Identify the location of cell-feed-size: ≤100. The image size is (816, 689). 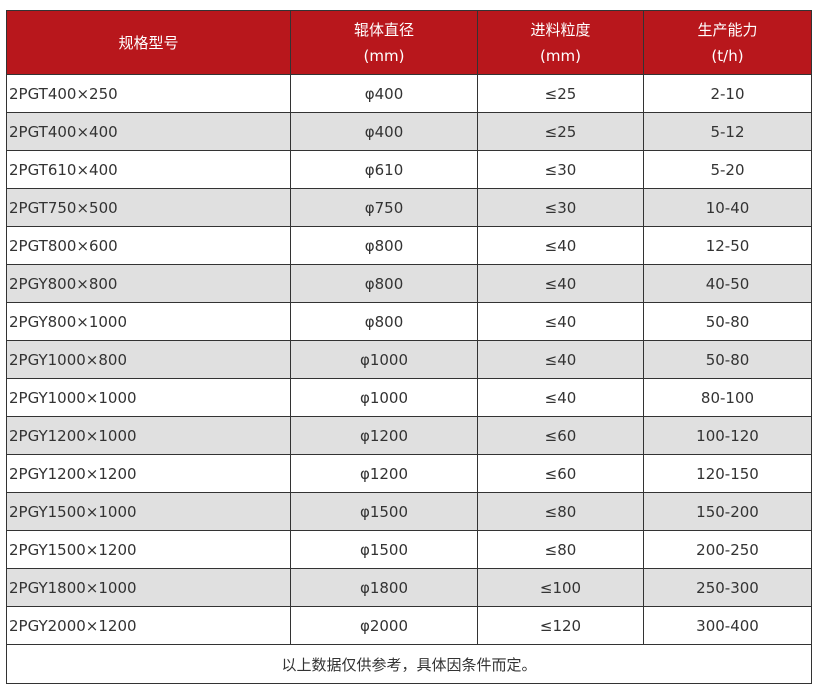
(560, 587).